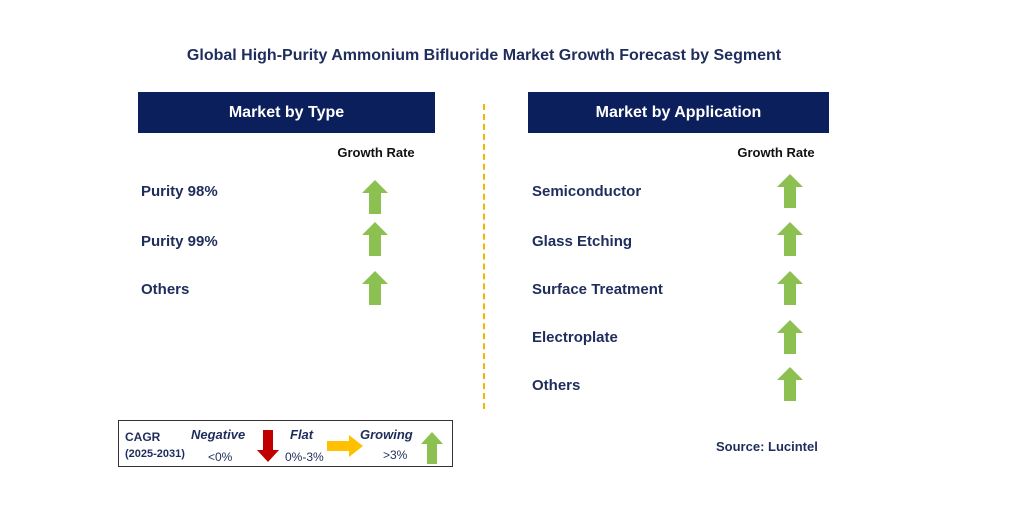 This screenshot has width=1021, height=516. What do you see at coordinates (386, 434) in the screenshot?
I see `legend-growing-label: Growing` at bounding box center [386, 434].